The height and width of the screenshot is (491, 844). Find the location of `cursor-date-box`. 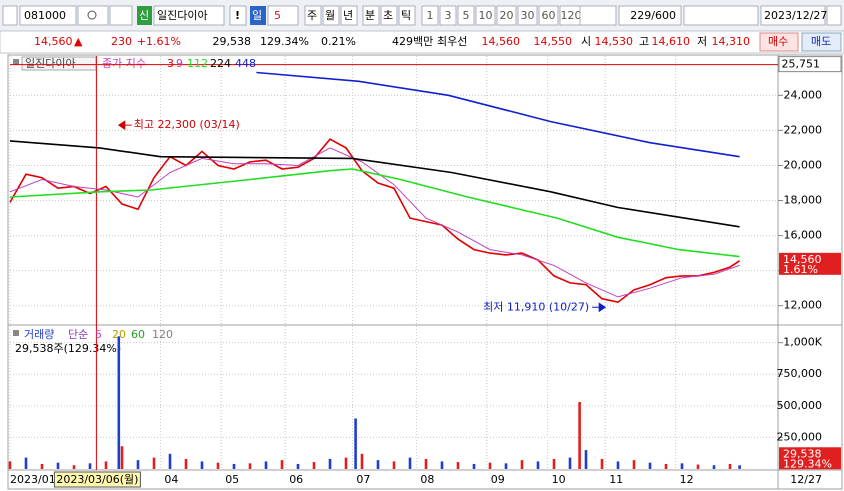

cursor-date-box is located at coordinates (97, 479).